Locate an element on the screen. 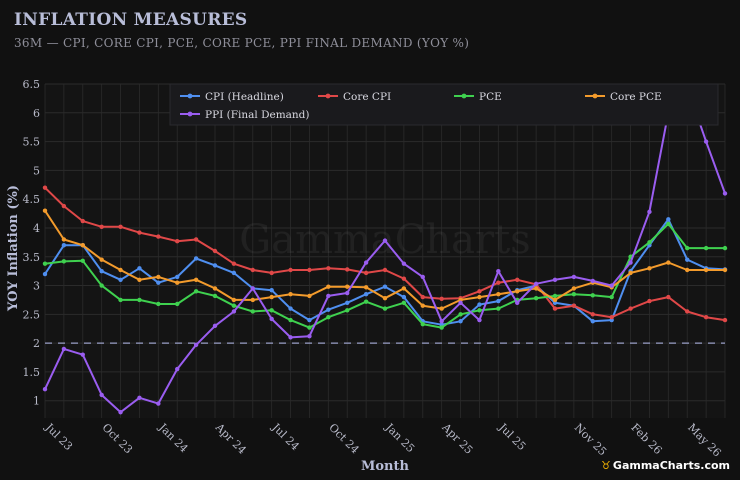 This screenshot has height=480, width=740. x-tick-label: Nov 25 is located at coordinates (590, 439).